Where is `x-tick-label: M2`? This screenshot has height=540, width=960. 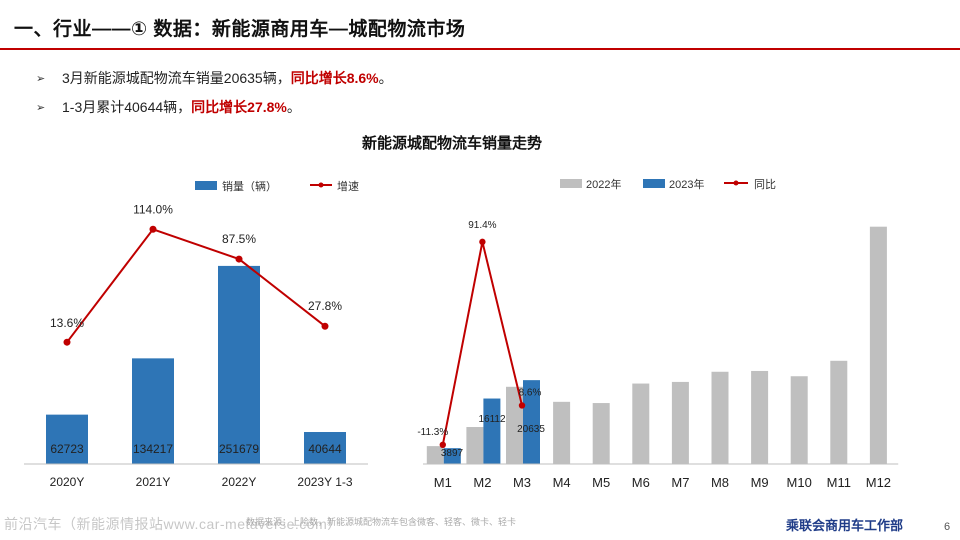 x-tick-label: M2 is located at coordinates (482, 482).